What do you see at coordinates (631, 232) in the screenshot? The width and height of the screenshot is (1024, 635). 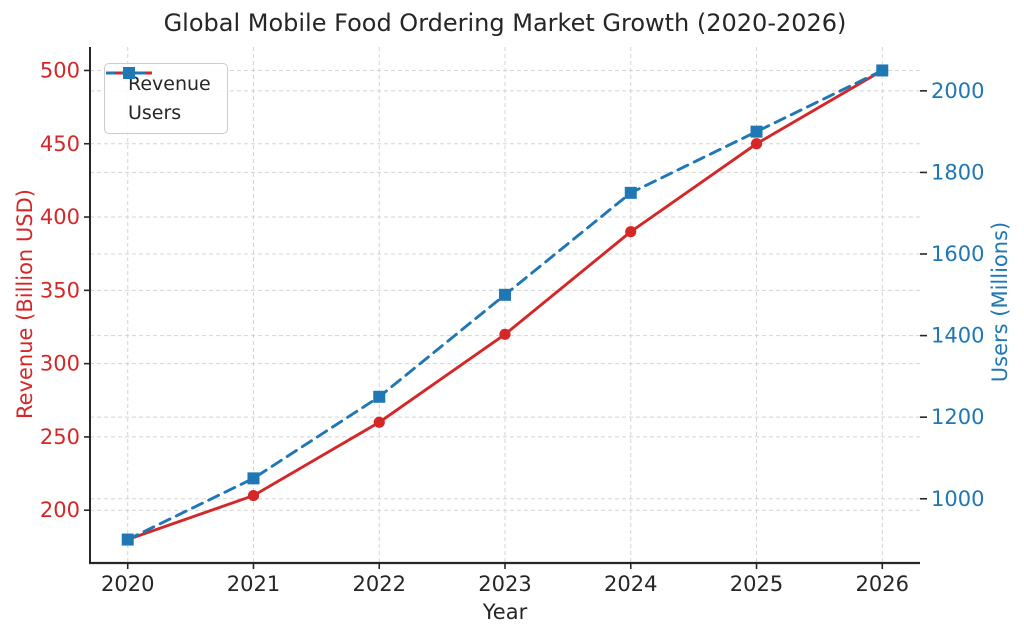 I see `revenue-marker-2024` at bounding box center [631, 232].